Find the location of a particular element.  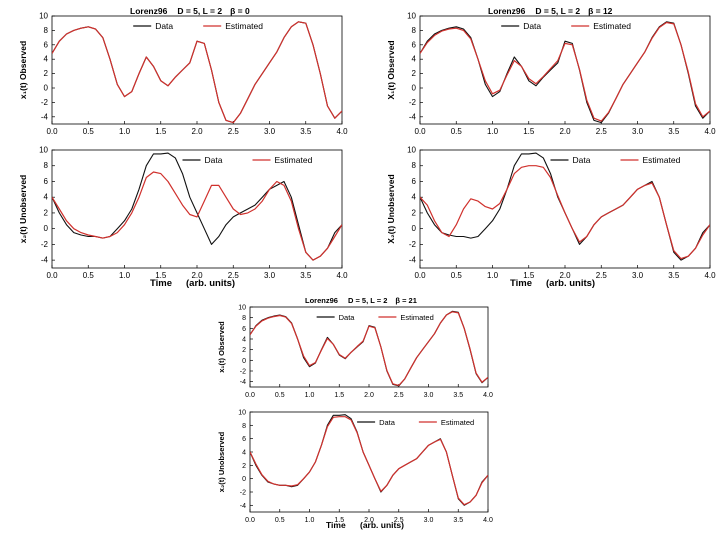

title-beta: β = 0 is located at coordinates (240, 11).